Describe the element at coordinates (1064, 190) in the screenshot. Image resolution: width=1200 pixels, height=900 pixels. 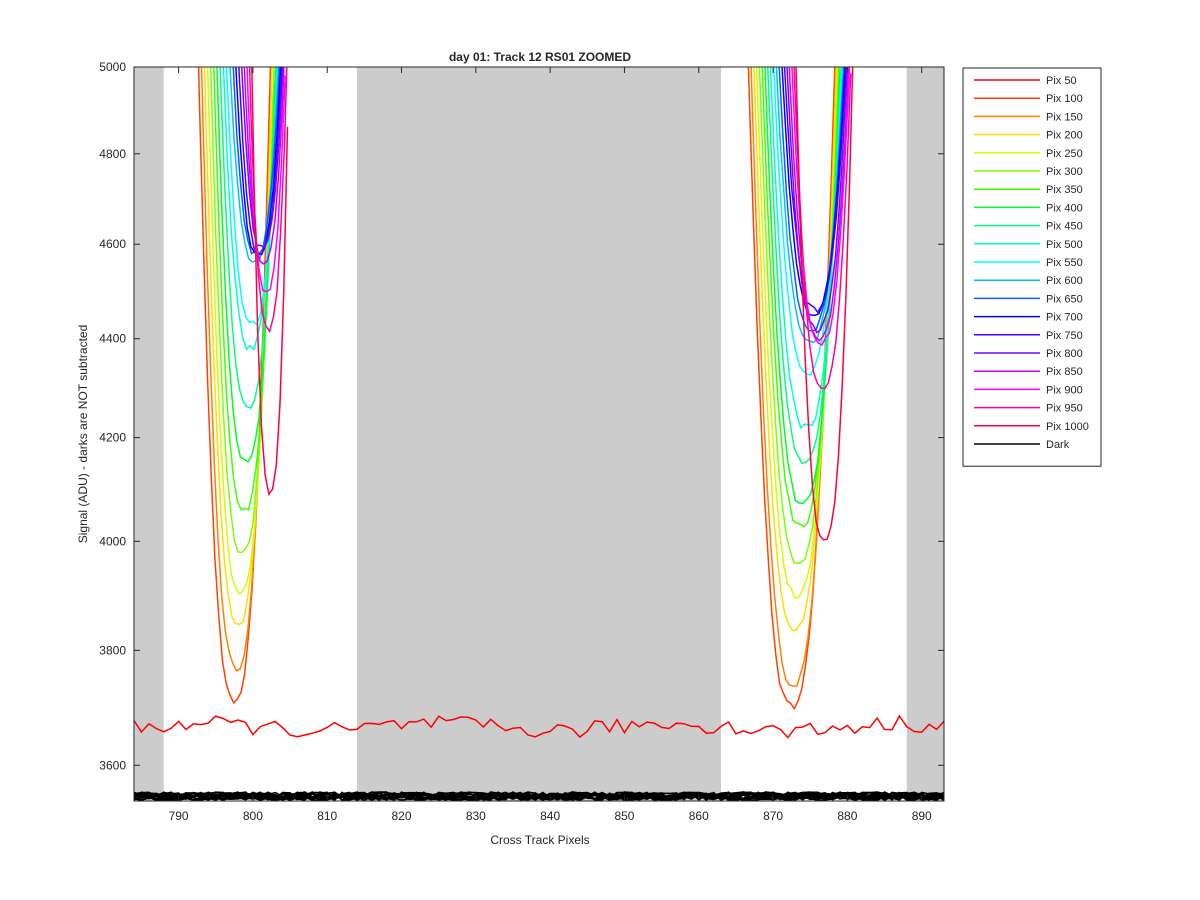
I see `legend-label: Pix 350` at that location.